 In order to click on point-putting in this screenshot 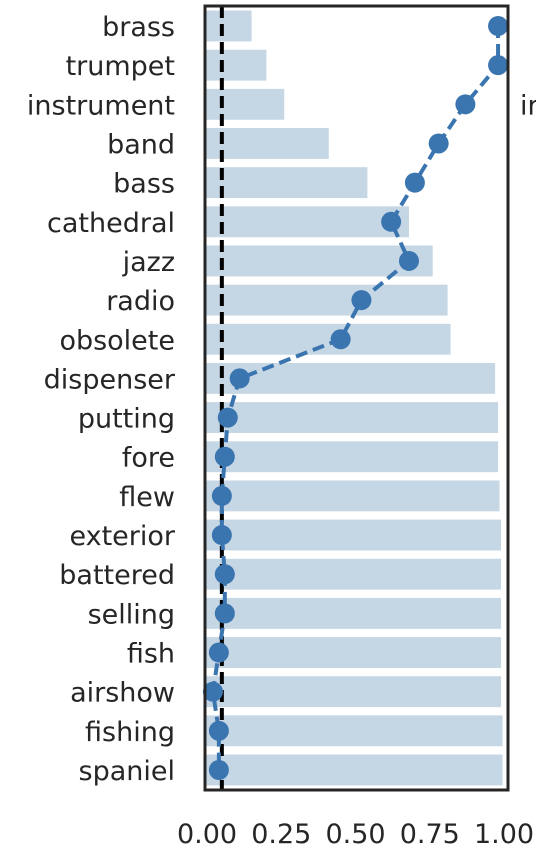, I will do `click(227, 417)`.